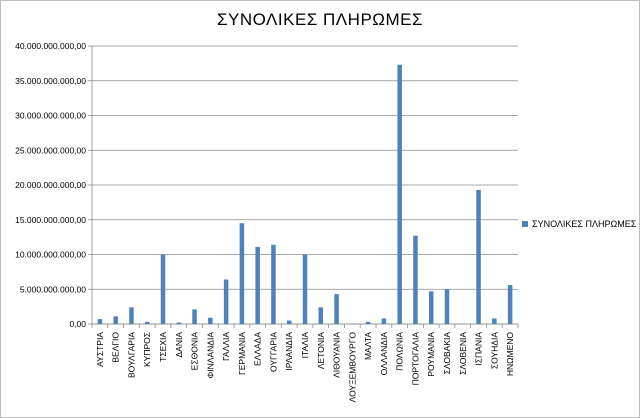 The image size is (640, 418). I want to click on x-tick-label: ΜΑΛΤΑ, so click(368, 346).